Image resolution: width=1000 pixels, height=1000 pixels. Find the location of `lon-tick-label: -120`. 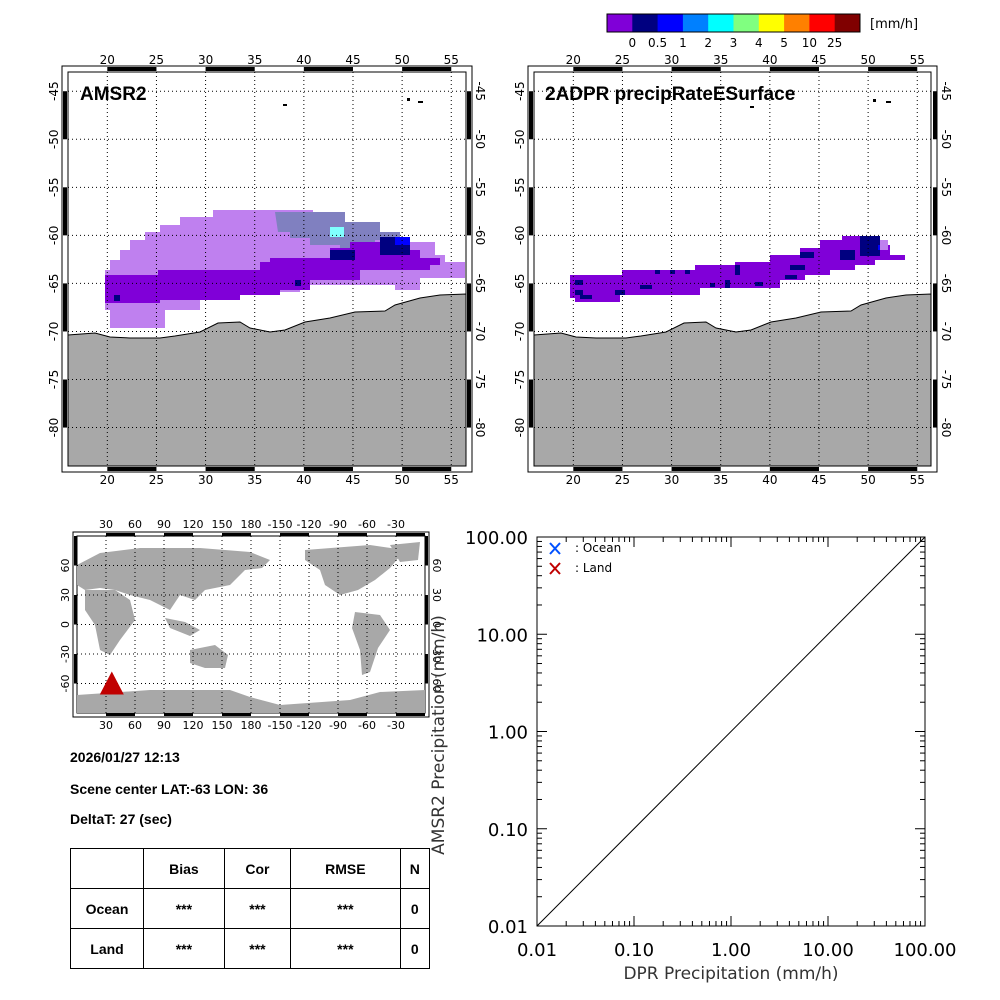

lon-tick-label: -120 is located at coordinates (309, 725).